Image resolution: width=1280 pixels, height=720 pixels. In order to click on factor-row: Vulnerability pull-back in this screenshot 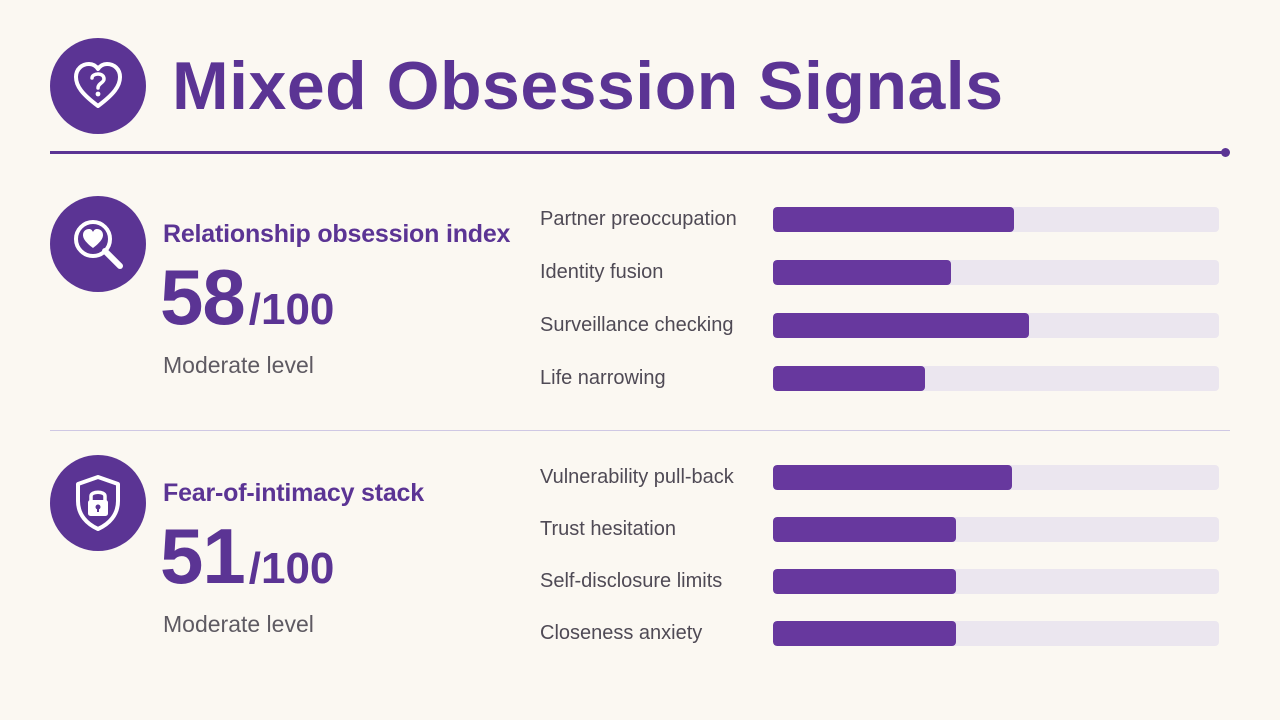, I will do `click(880, 477)`.